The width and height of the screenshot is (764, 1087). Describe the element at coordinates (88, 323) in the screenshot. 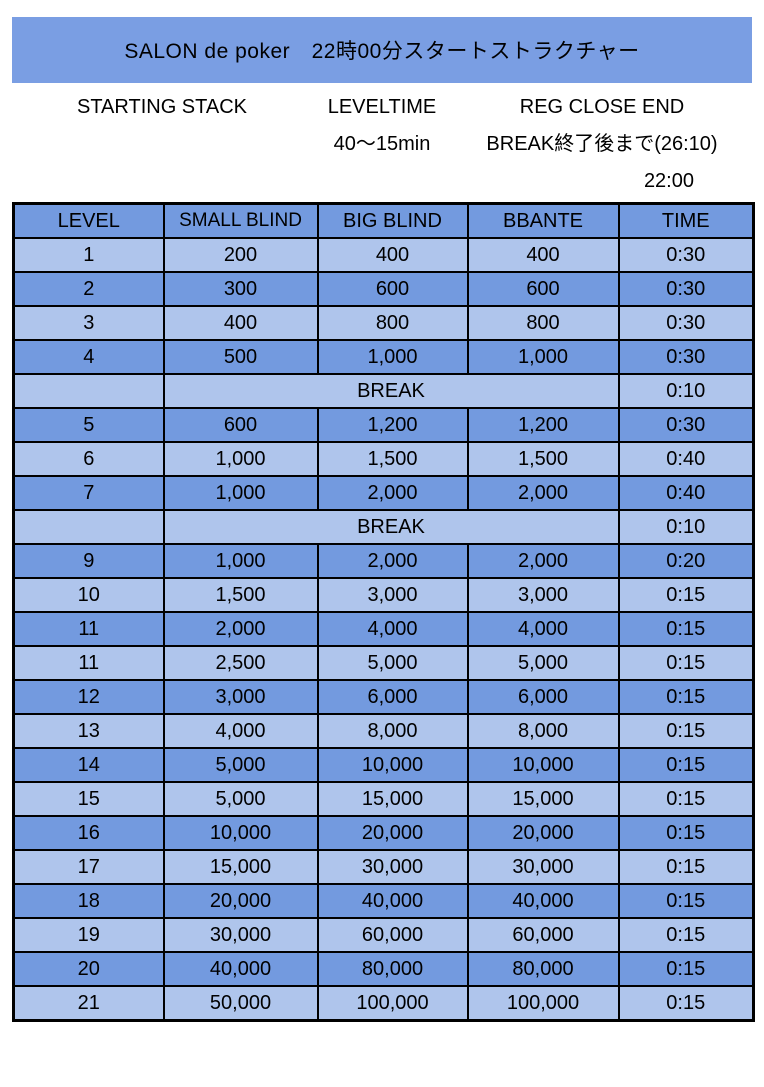

I see `cell-level: 3` at that location.